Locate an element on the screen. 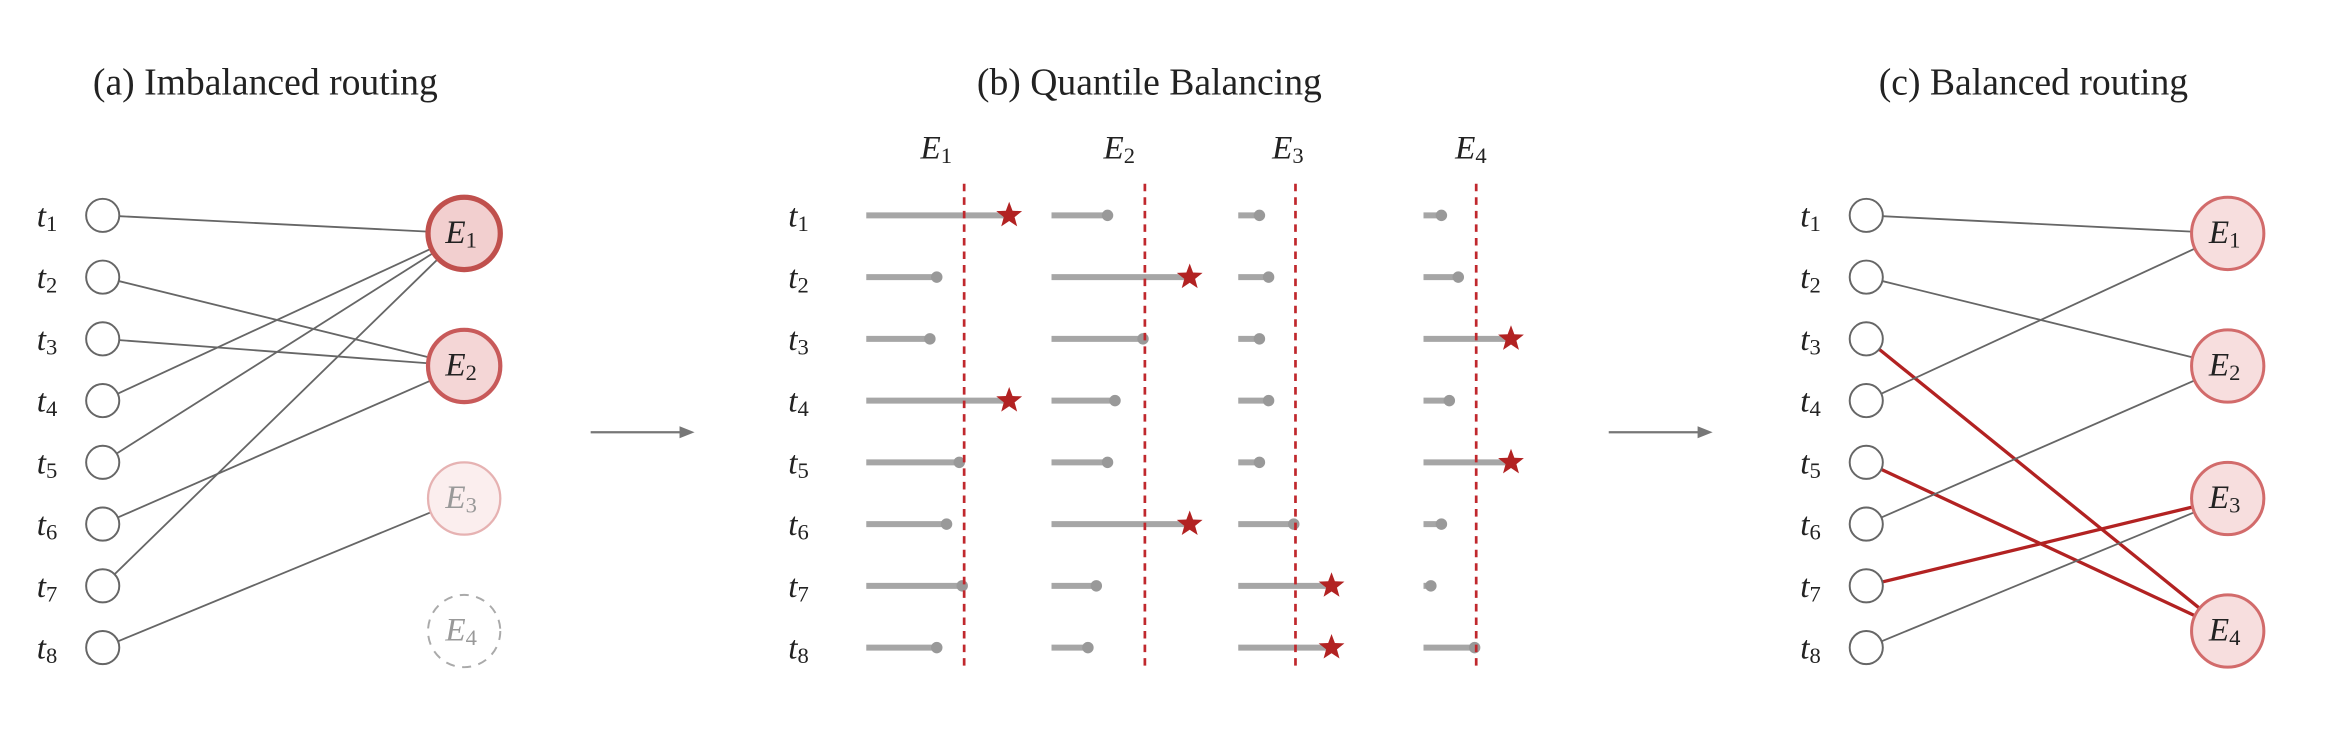 This screenshot has height=750, width=2350. panel-title: (b) Quantile Balancing is located at coordinates (1149, 82).